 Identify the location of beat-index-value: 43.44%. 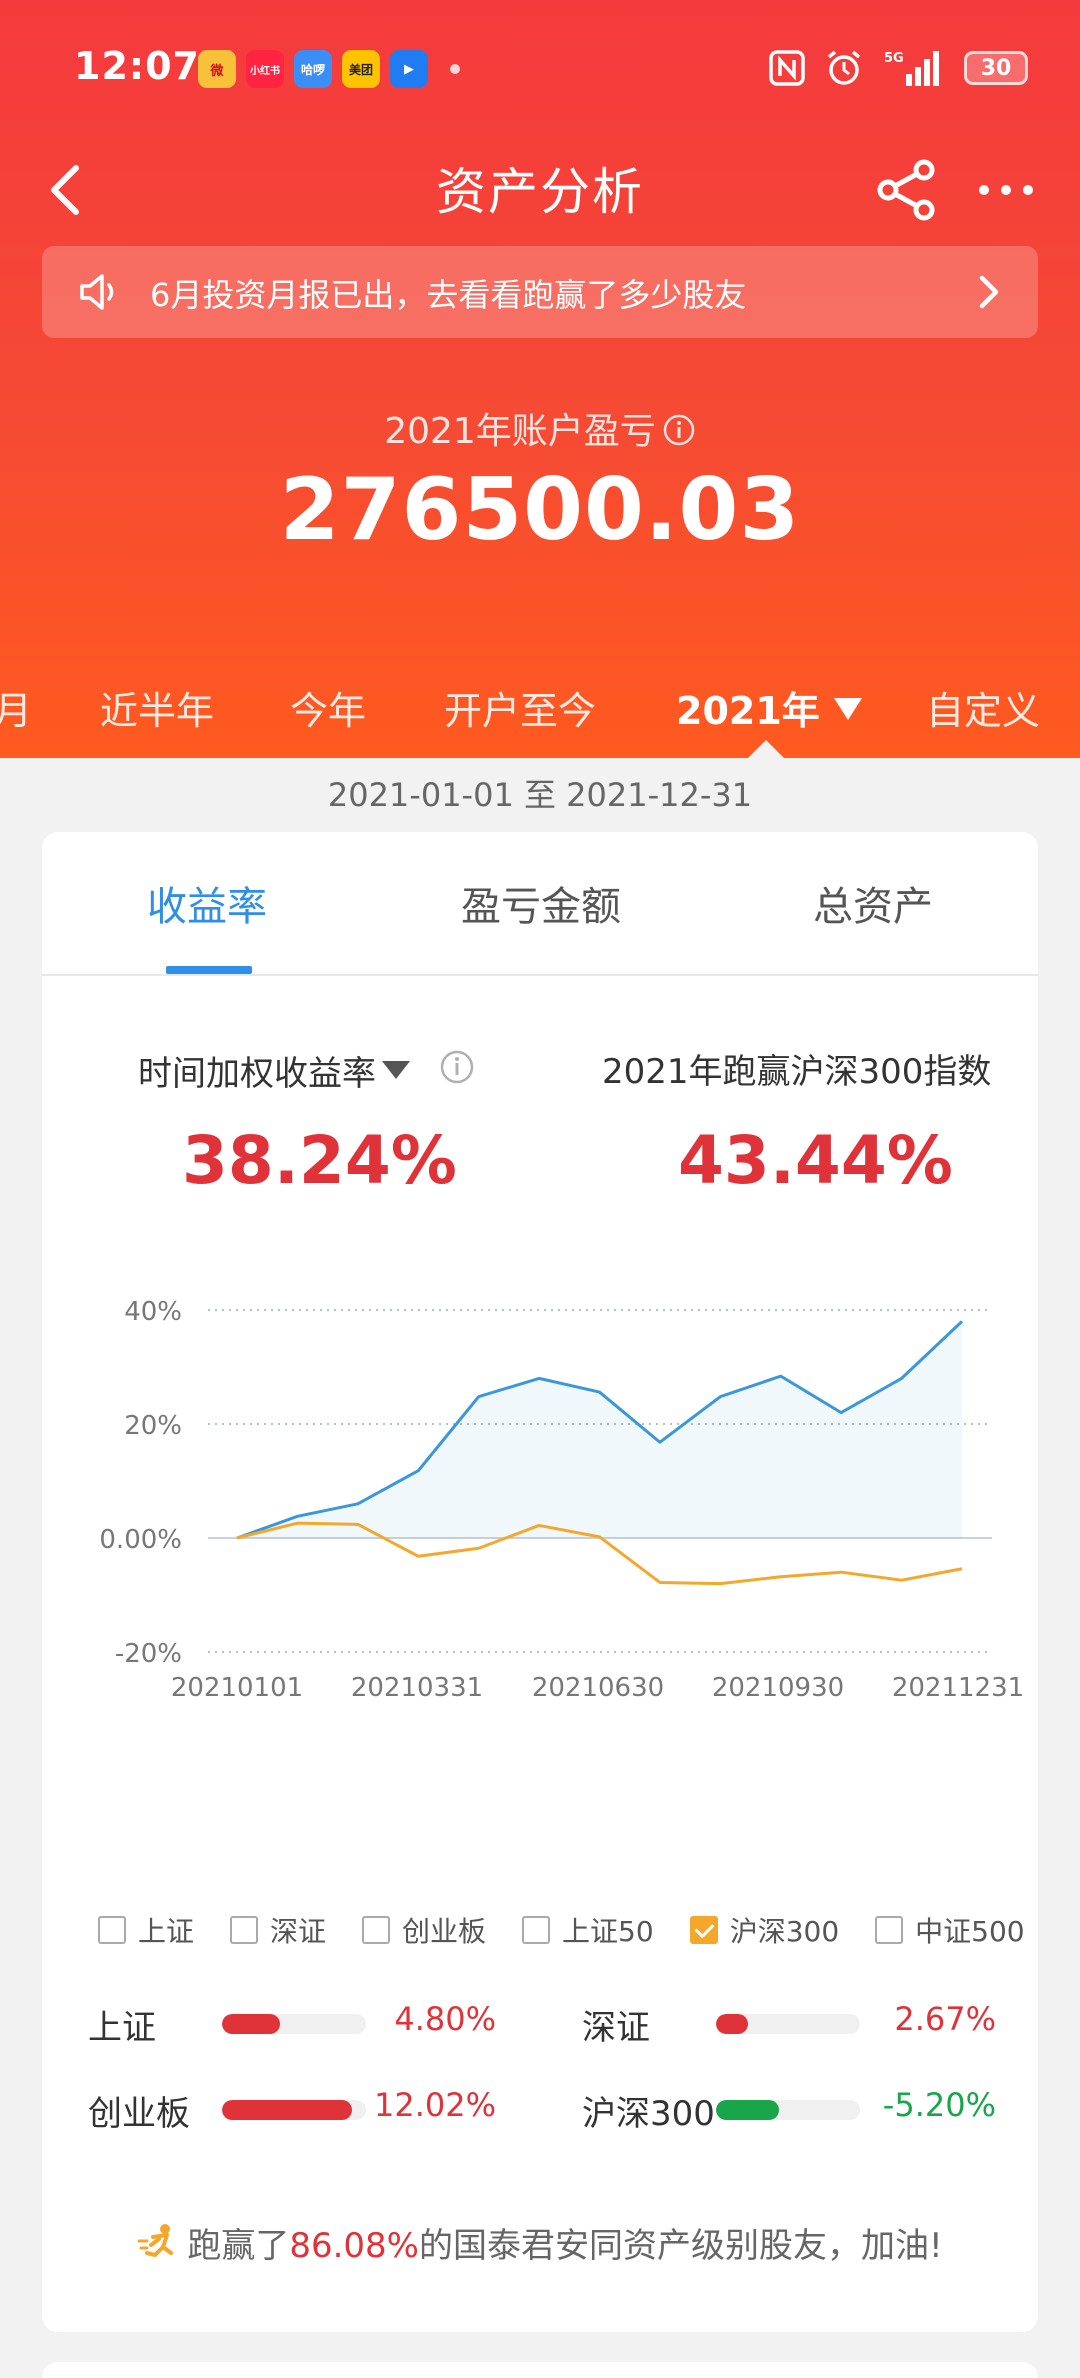
(815, 1160).